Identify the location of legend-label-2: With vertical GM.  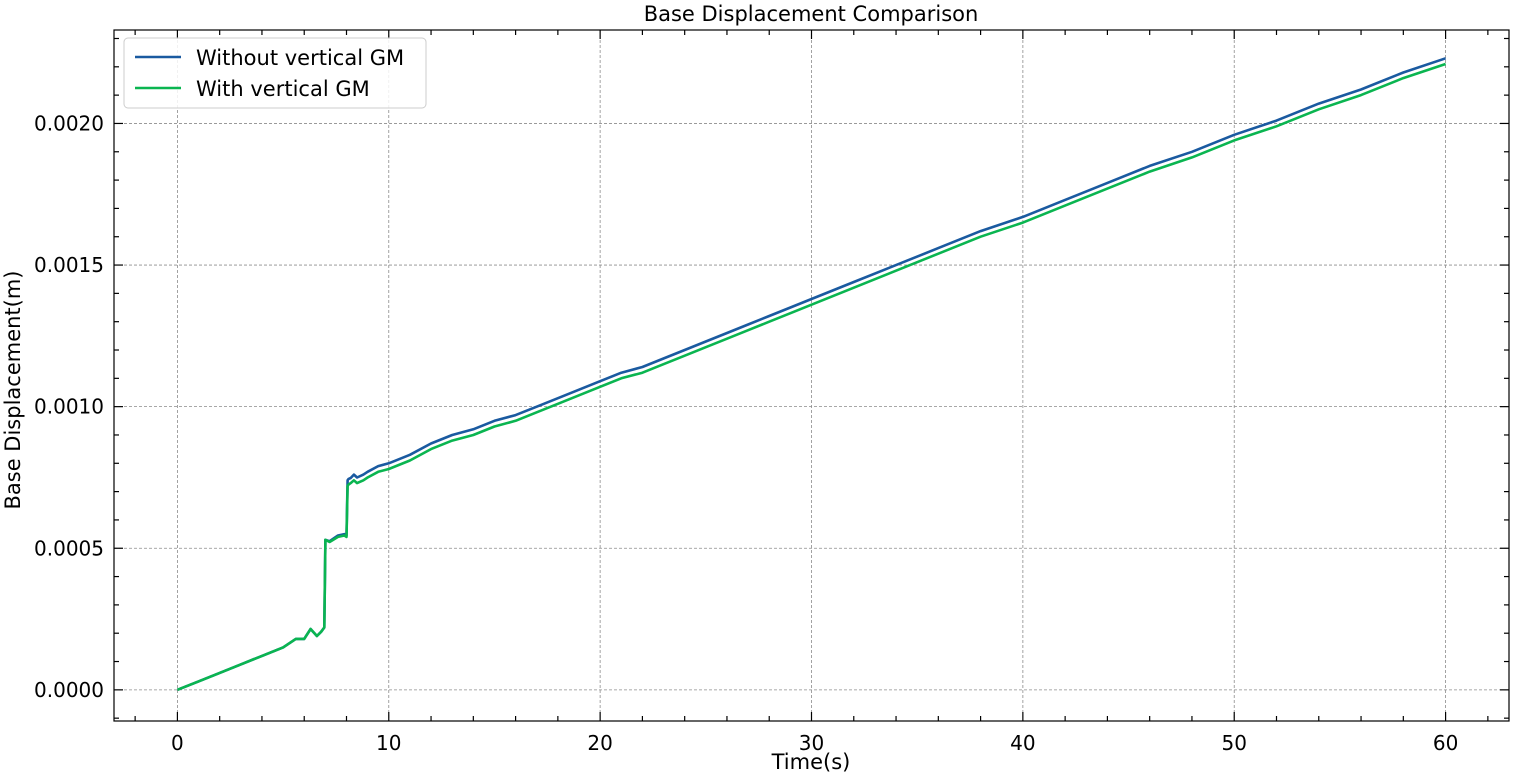
(283, 89).